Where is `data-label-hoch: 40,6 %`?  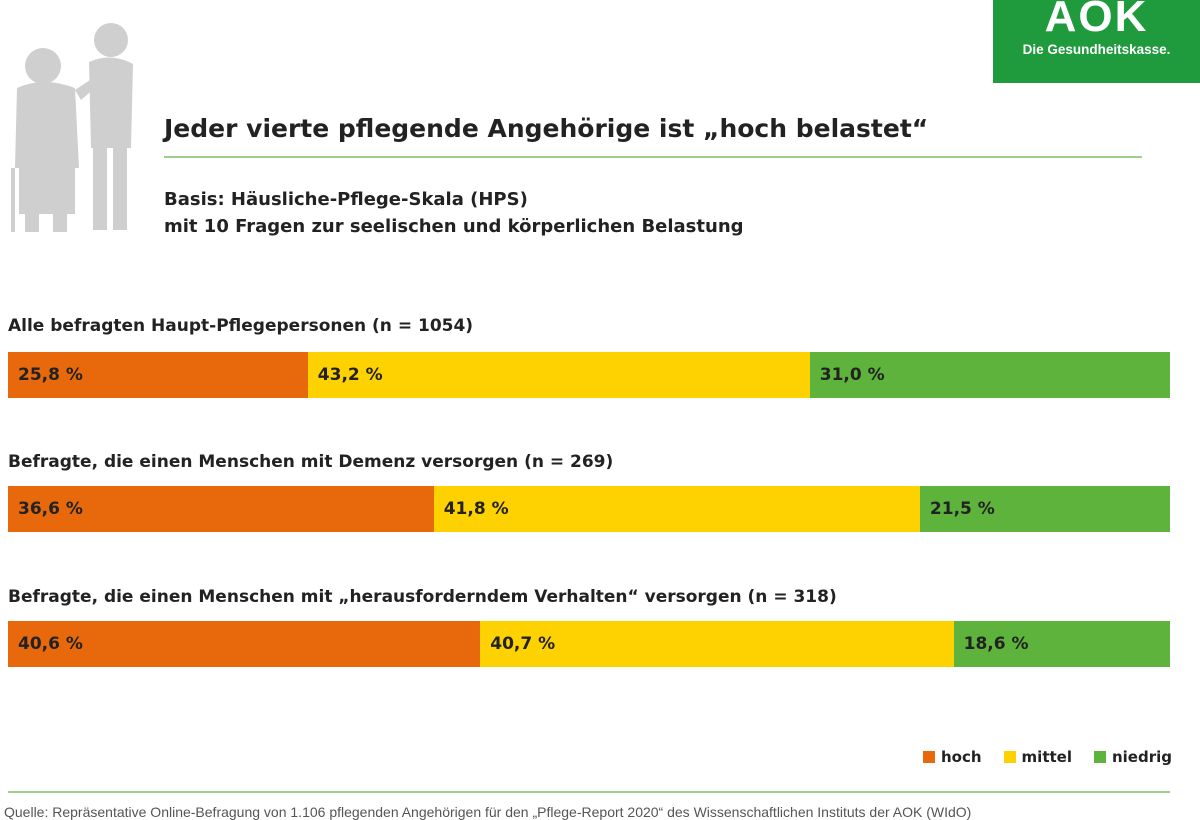 data-label-hoch: 40,6 % is located at coordinates (50, 644).